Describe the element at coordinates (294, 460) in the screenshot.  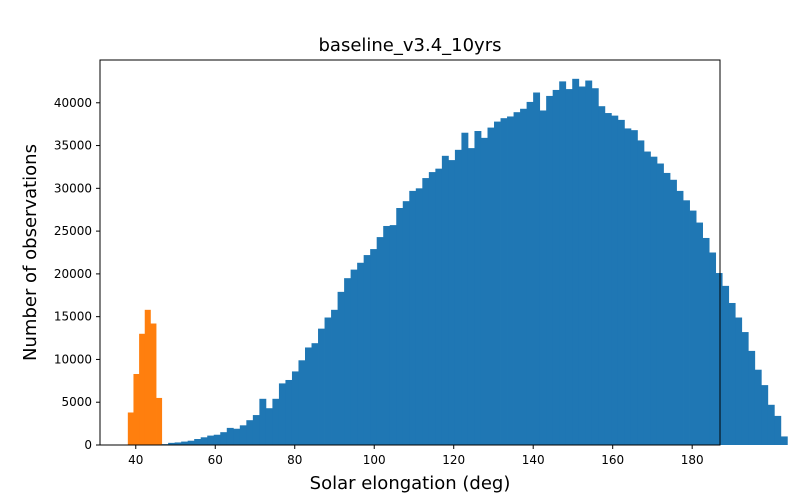
I see `x-tick-label: 80` at that location.